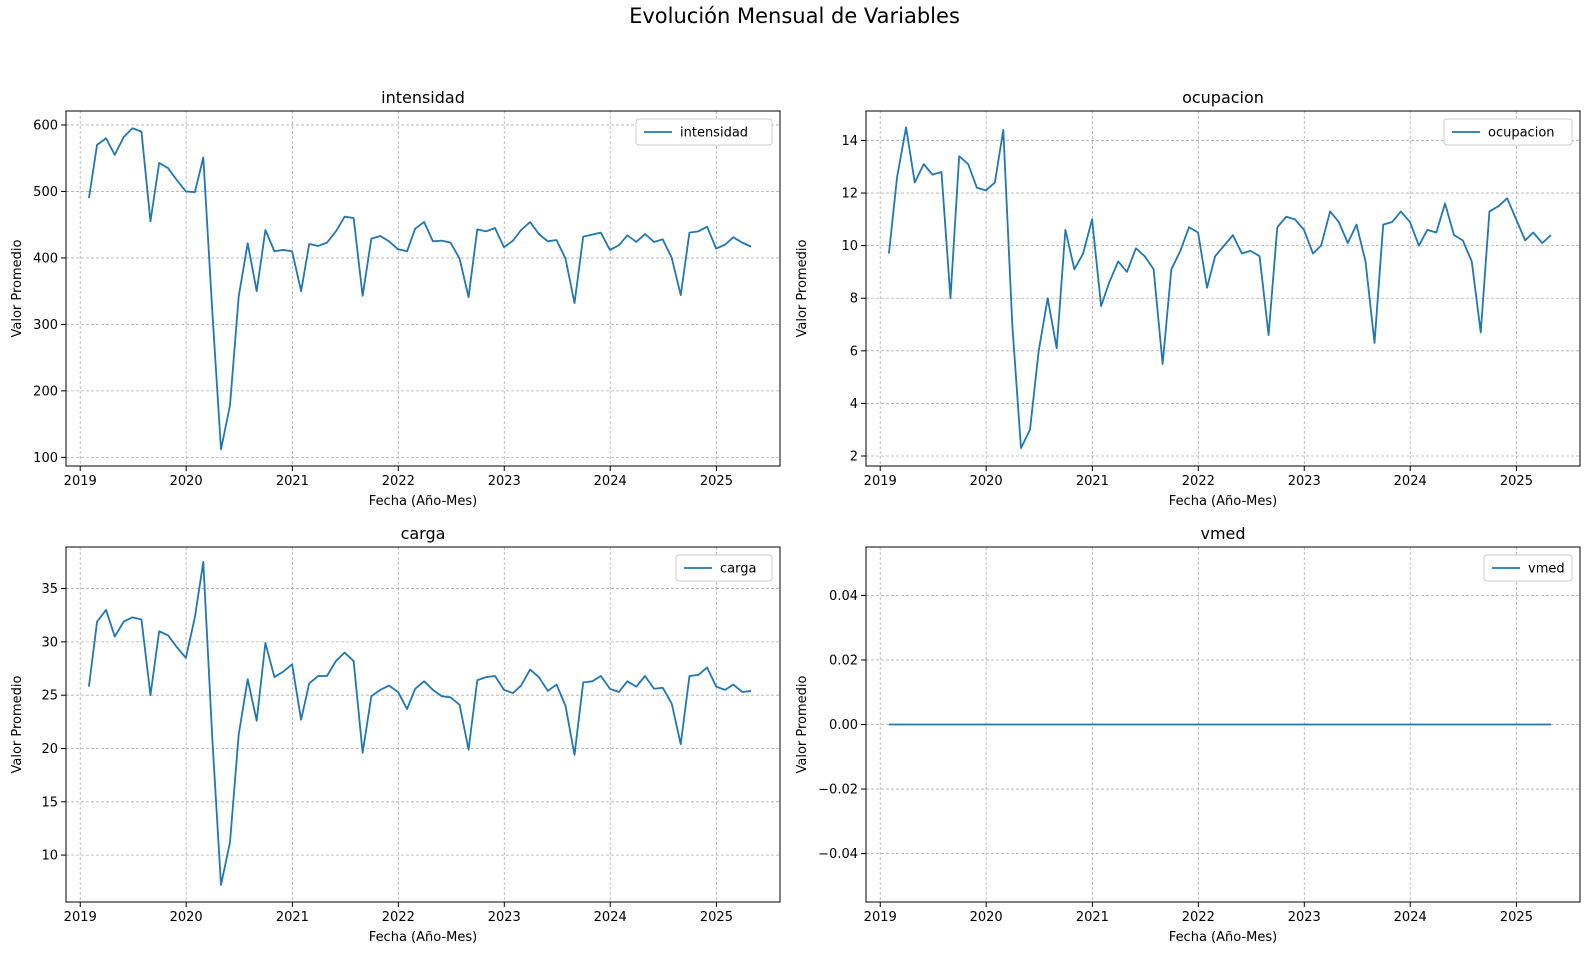 The image size is (1589, 955). What do you see at coordinates (49, 642) in the screenshot?
I see `y-tick-label: 30` at bounding box center [49, 642].